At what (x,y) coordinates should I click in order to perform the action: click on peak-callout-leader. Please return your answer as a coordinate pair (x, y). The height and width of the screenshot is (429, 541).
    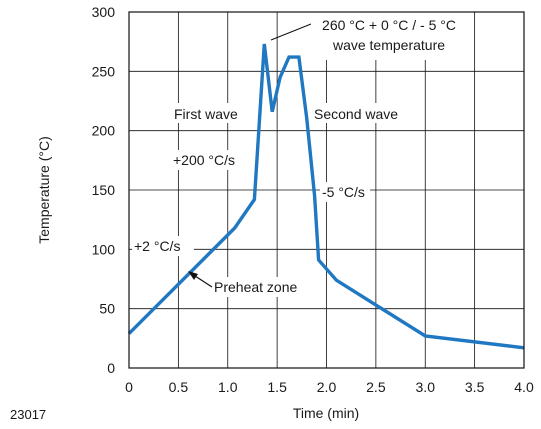
    Looking at the image, I should click on (291, 32).